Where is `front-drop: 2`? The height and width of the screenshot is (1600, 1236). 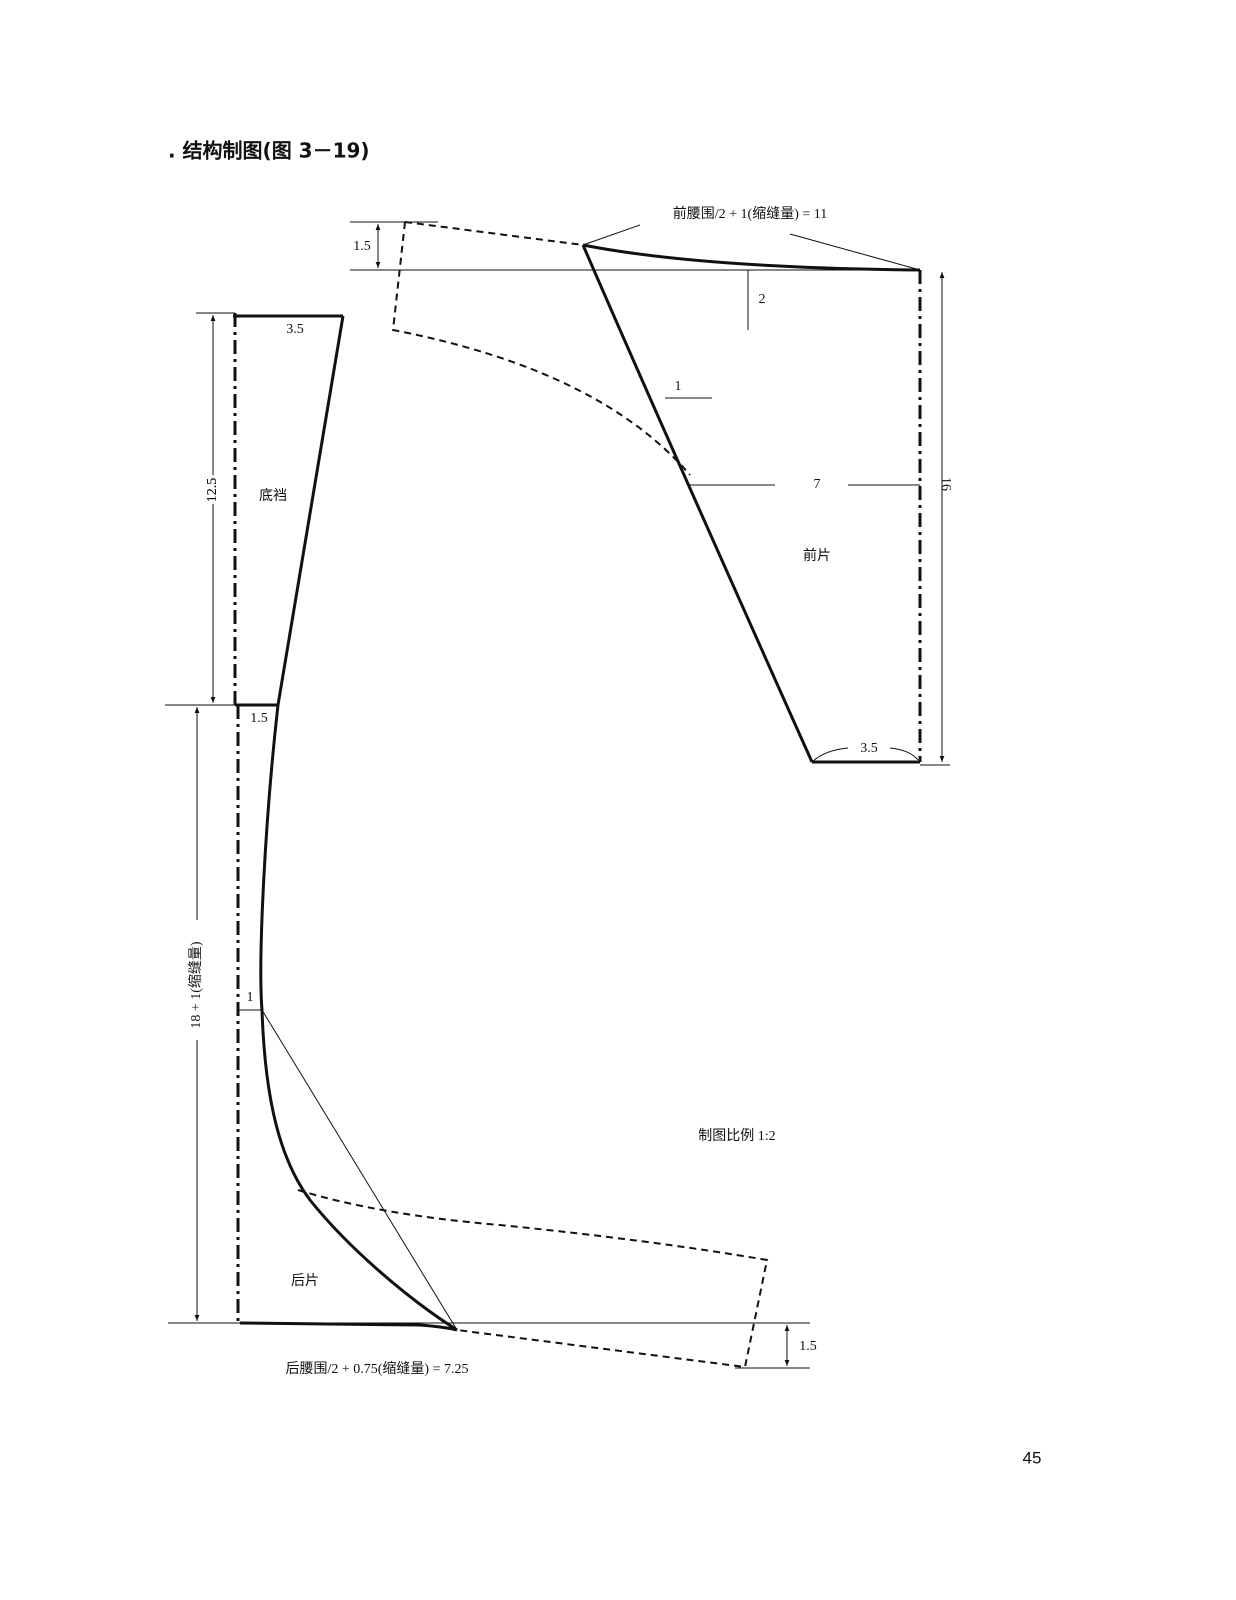
front-drop: 2 is located at coordinates (762, 299).